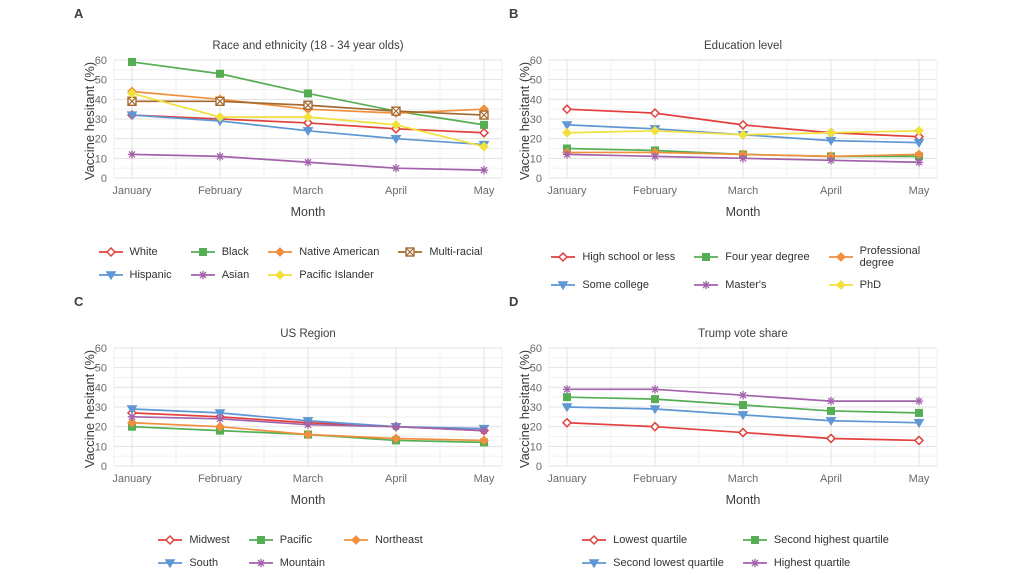 The image size is (1023, 575). Describe the element at coordinates (743, 158) in the screenshot. I see `series-master-s` at that location.